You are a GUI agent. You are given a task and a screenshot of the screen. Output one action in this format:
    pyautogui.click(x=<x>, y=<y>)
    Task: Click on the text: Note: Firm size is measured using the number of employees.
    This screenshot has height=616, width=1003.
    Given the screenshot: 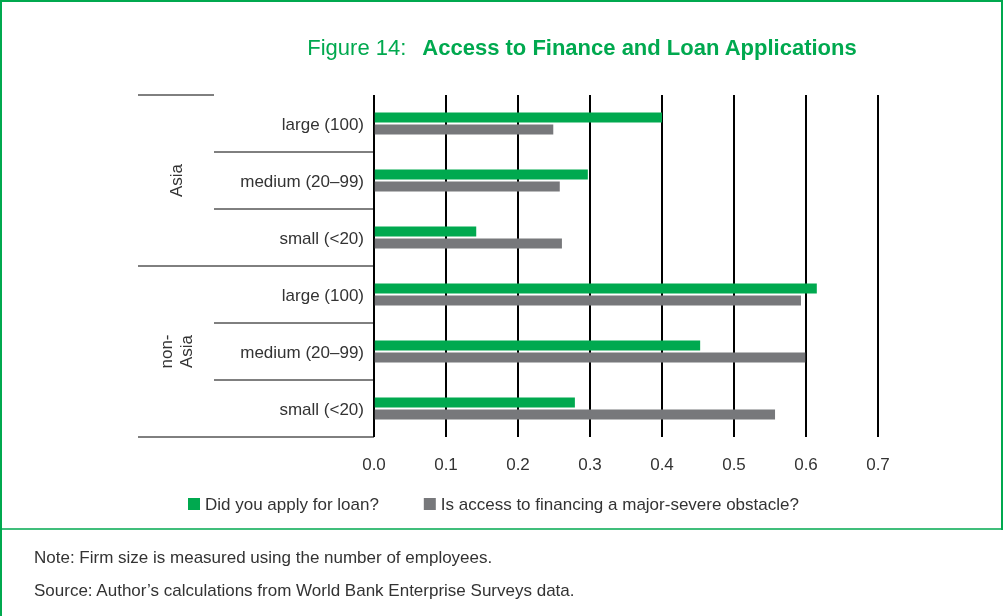 What is the action you would take?
    pyautogui.click(x=263, y=557)
    